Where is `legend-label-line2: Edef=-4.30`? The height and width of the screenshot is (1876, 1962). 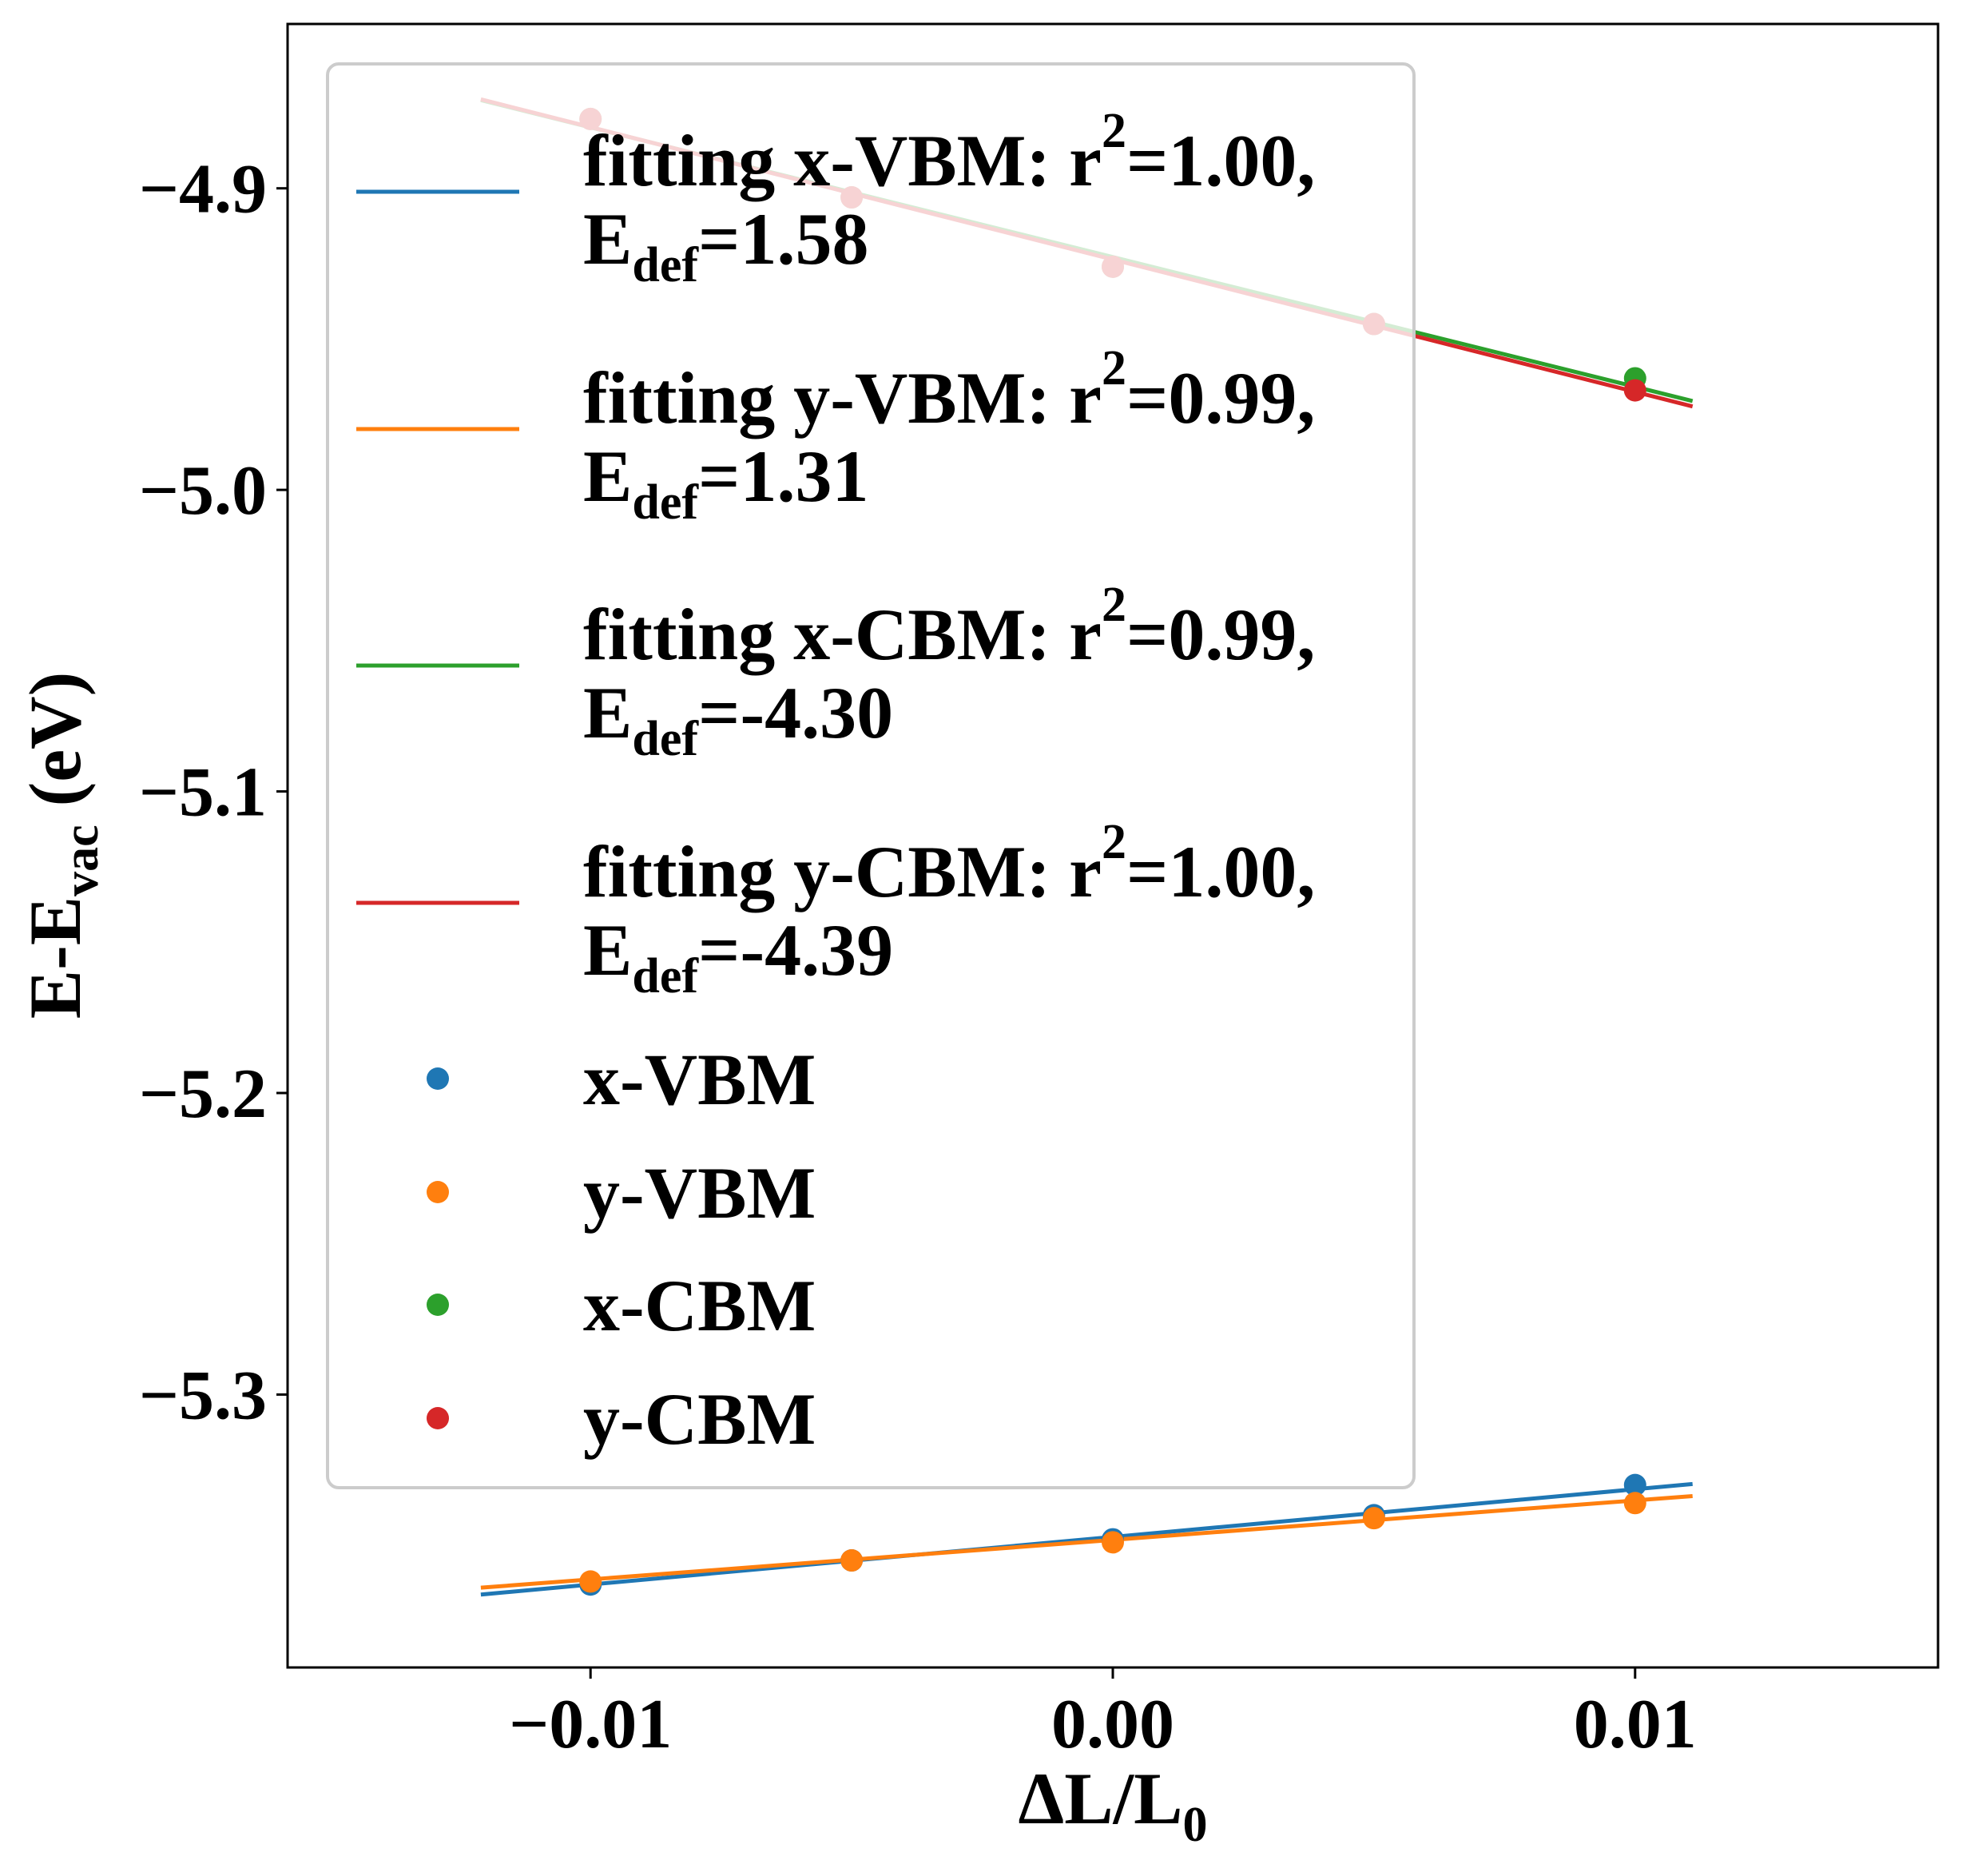 legend-label-line2: Edef=-4.30 is located at coordinates (738, 719).